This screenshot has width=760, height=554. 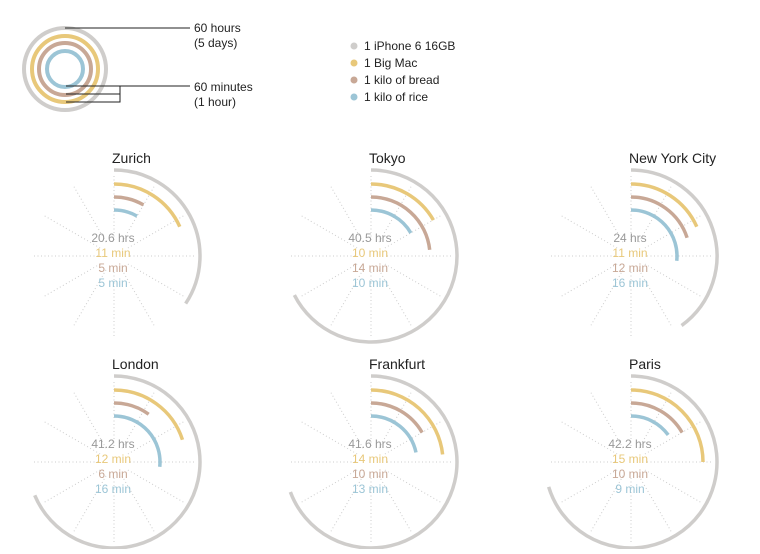 What do you see at coordinates (370, 459) in the screenshot?
I see `value-label-bigmac: 14 min` at bounding box center [370, 459].